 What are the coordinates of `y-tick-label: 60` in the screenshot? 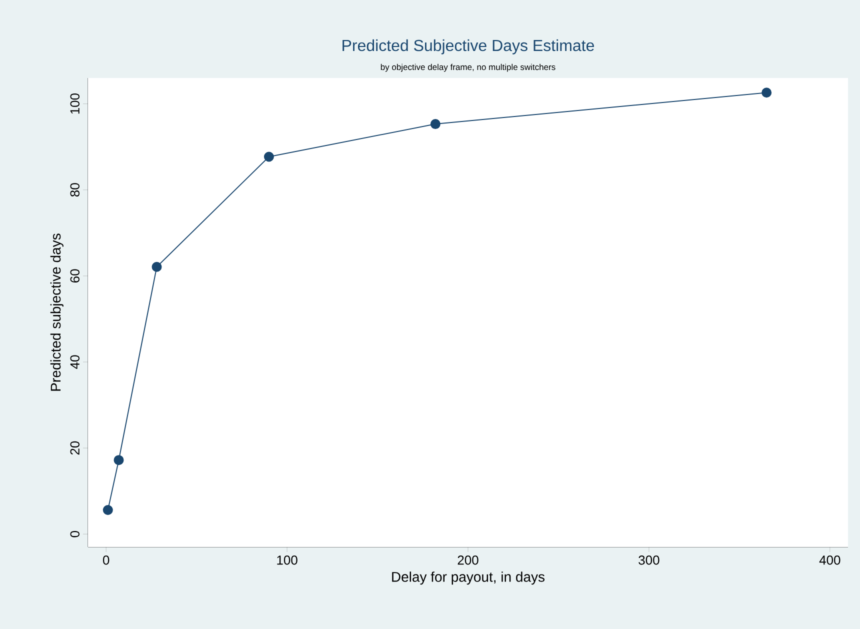 It's located at (75, 275).